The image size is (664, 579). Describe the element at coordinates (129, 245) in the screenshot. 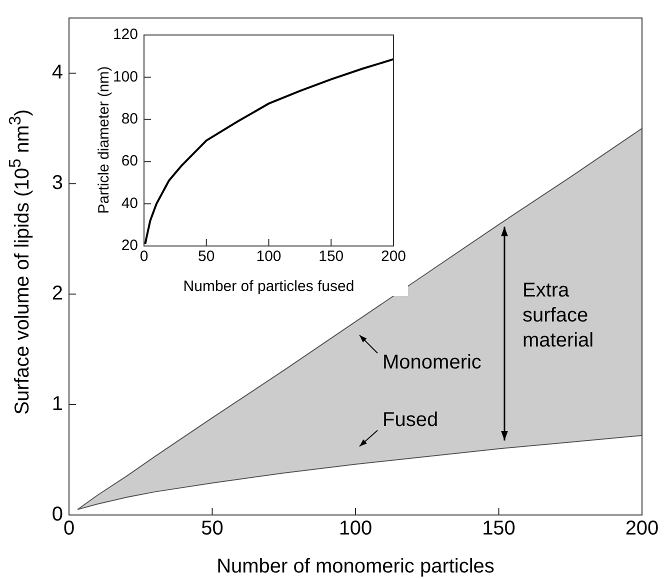

I see `y-tick-label: 20` at that location.